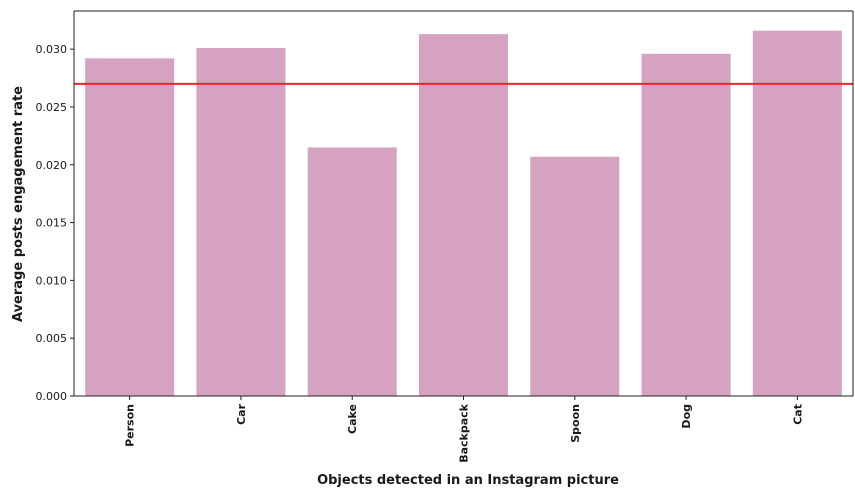  What do you see at coordinates (575, 276) in the screenshot?
I see `bar-spoon` at bounding box center [575, 276].